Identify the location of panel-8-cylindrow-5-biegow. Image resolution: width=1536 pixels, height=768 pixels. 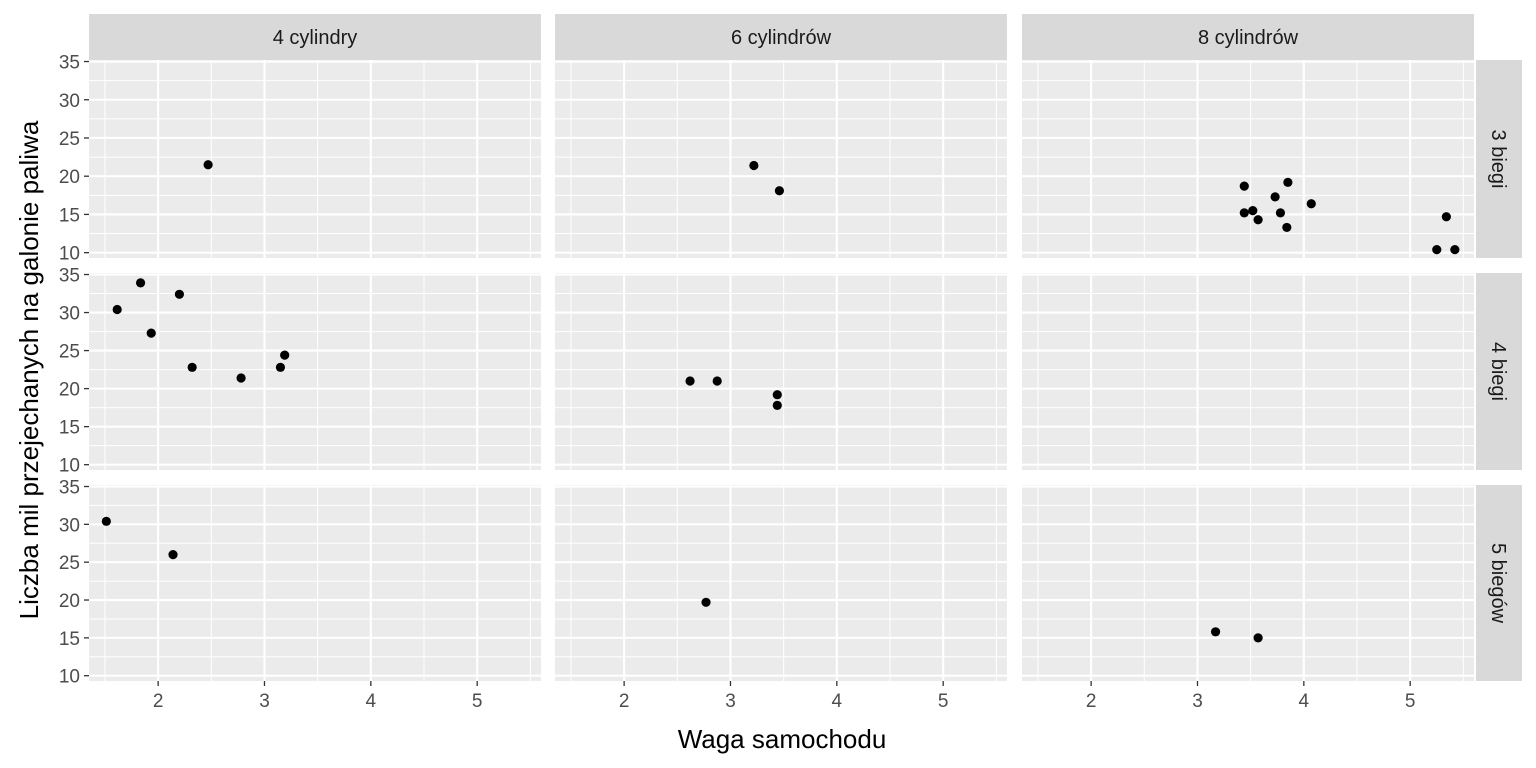
(1248, 583).